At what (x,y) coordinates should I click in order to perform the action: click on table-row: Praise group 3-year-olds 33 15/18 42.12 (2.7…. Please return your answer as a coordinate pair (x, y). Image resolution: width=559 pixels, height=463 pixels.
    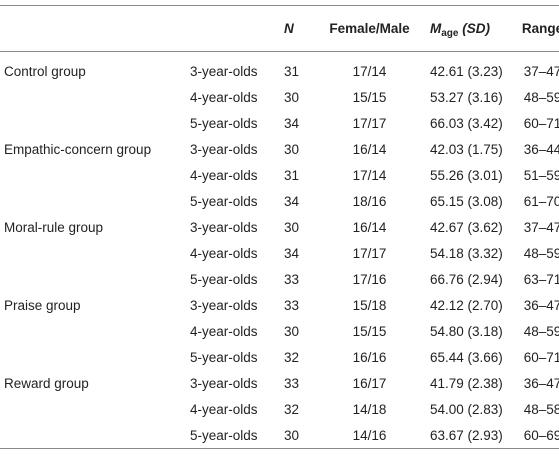
    Looking at the image, I should click on (279, 305).